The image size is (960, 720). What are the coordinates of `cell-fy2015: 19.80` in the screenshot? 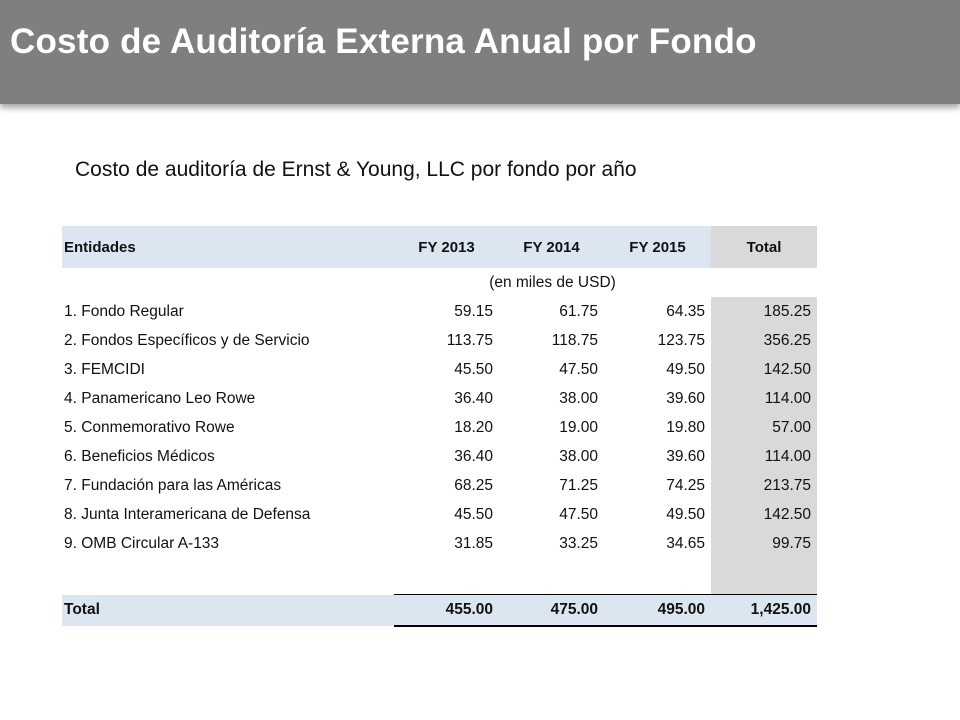 It's located at (685, 427).